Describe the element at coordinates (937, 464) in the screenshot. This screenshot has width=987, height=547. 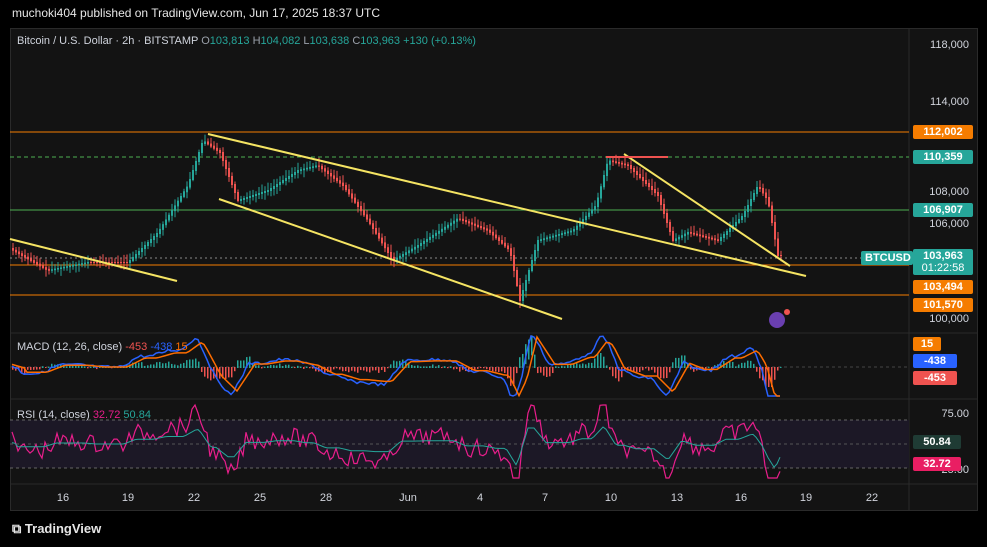
I see `rsi-tag-value: 32.72` at that location.